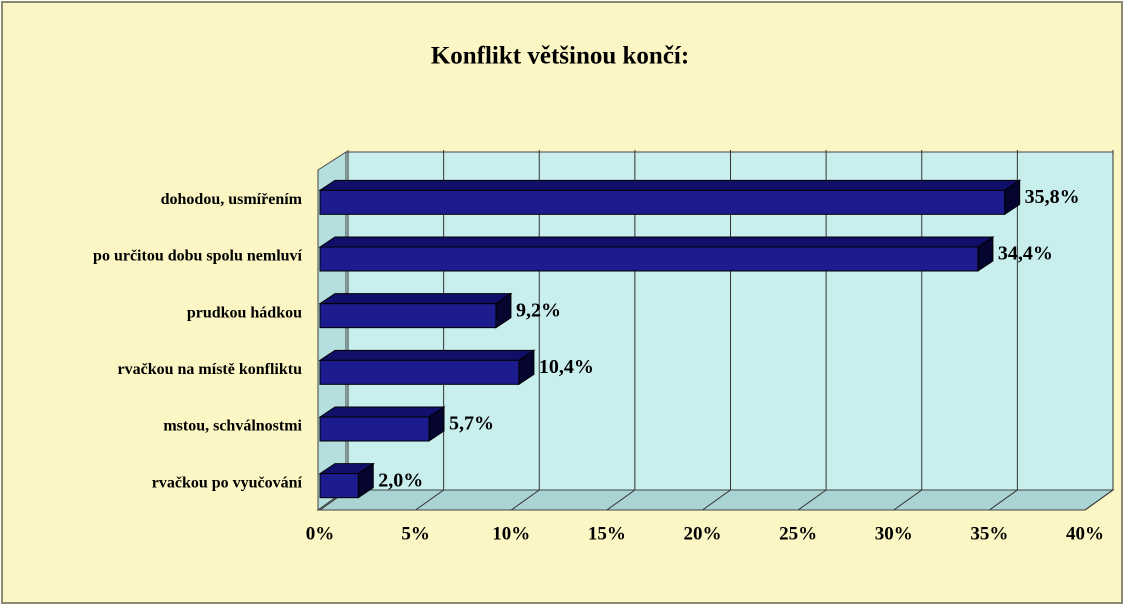 This screenshot has width=1124, height=605. Describe the element at coordinates (703, 533) in the screenshot. I see `x-tick-label: 20%` at that location.